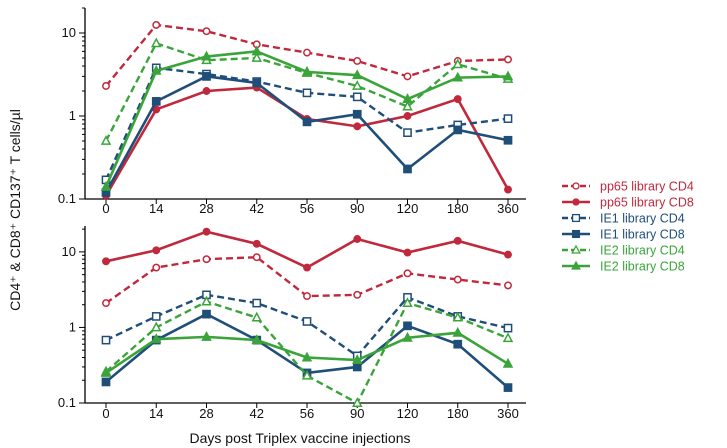  I want to click on legend-entry: pp65 library CD8, so click(628, 203).